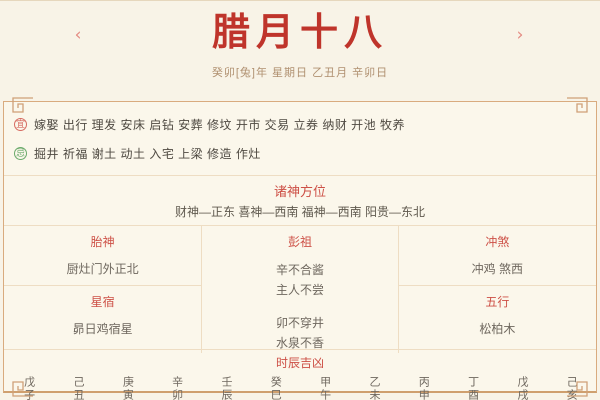 This screenshot has width=600, height=400. What do you see at coordinates (299, 212) in the screenshot?
I see `gods-direction-value: 财神—正东 喜神—西南 福神—西南 阳贵—东北` at bounding box center [299, 212].